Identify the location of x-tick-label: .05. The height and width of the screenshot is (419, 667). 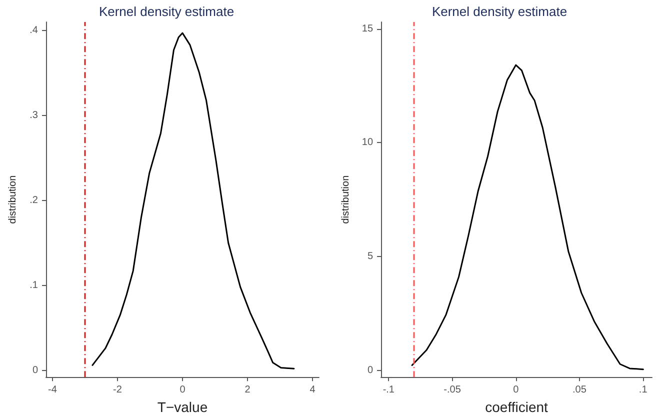
(579, 390).